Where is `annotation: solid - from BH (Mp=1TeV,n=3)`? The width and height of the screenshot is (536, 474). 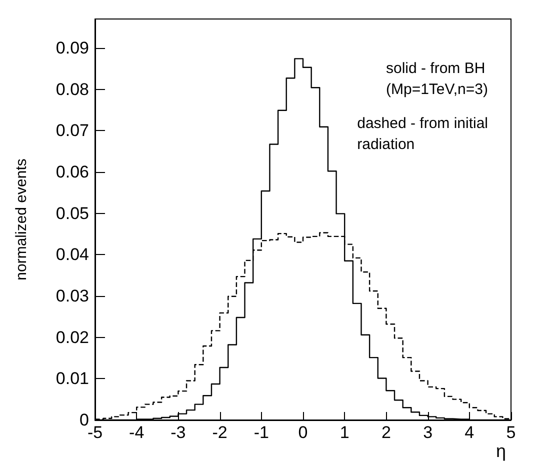
annotation: solid - from BH (Mp=1TeV,n=3) is located at coordinates (437, 79).